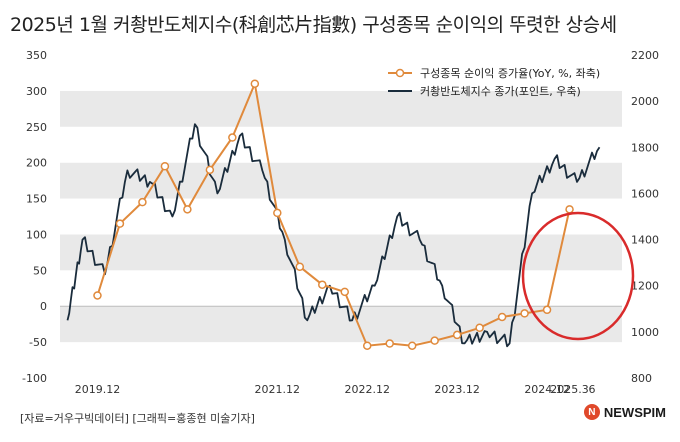 This screenshot has width=680, height=442. What do you see at coordinates (510, 73) in the screenshot?
I see `legend-growth-label: 구성종목 순이익 증가율(YoY, %, 좌축)` at bounding box center [510, 73].